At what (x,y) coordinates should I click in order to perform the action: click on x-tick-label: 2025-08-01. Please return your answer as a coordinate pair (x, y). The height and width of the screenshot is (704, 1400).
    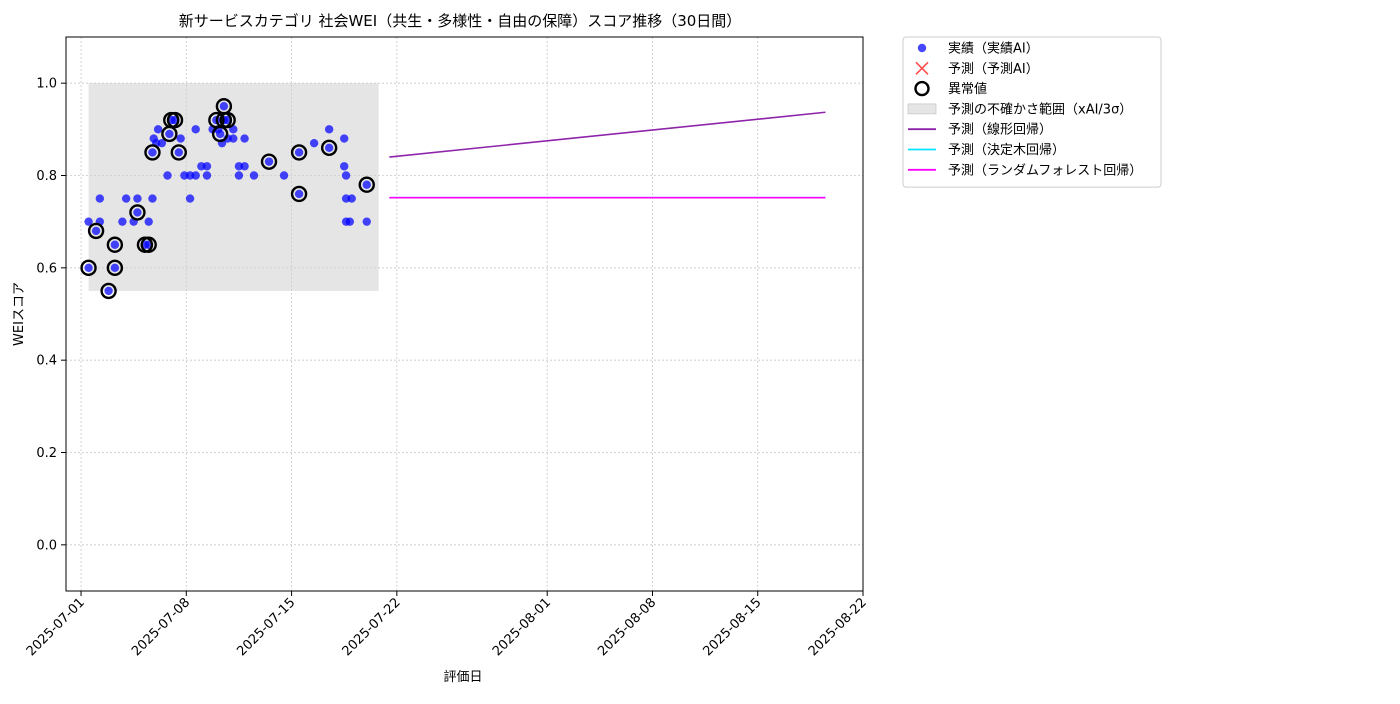
    Looking at the image, I should click on (522, 627).